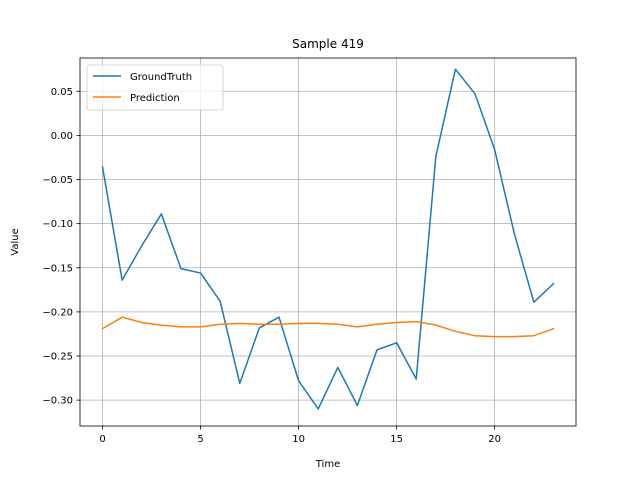 The image size is (640, 480). I want to click on x-tick-label: 0, so click(102, 439).